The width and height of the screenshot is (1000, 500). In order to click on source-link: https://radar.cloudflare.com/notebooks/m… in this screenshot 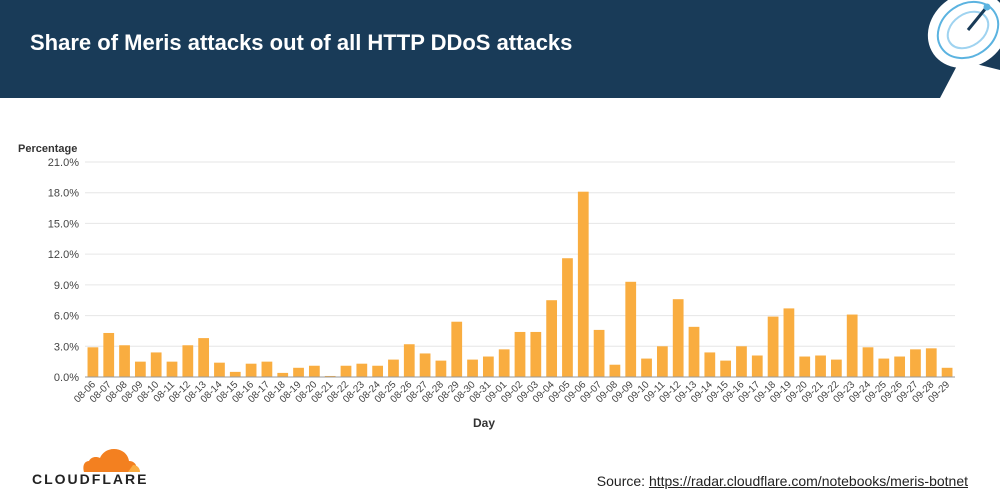, I will do `click(808, 481)`.